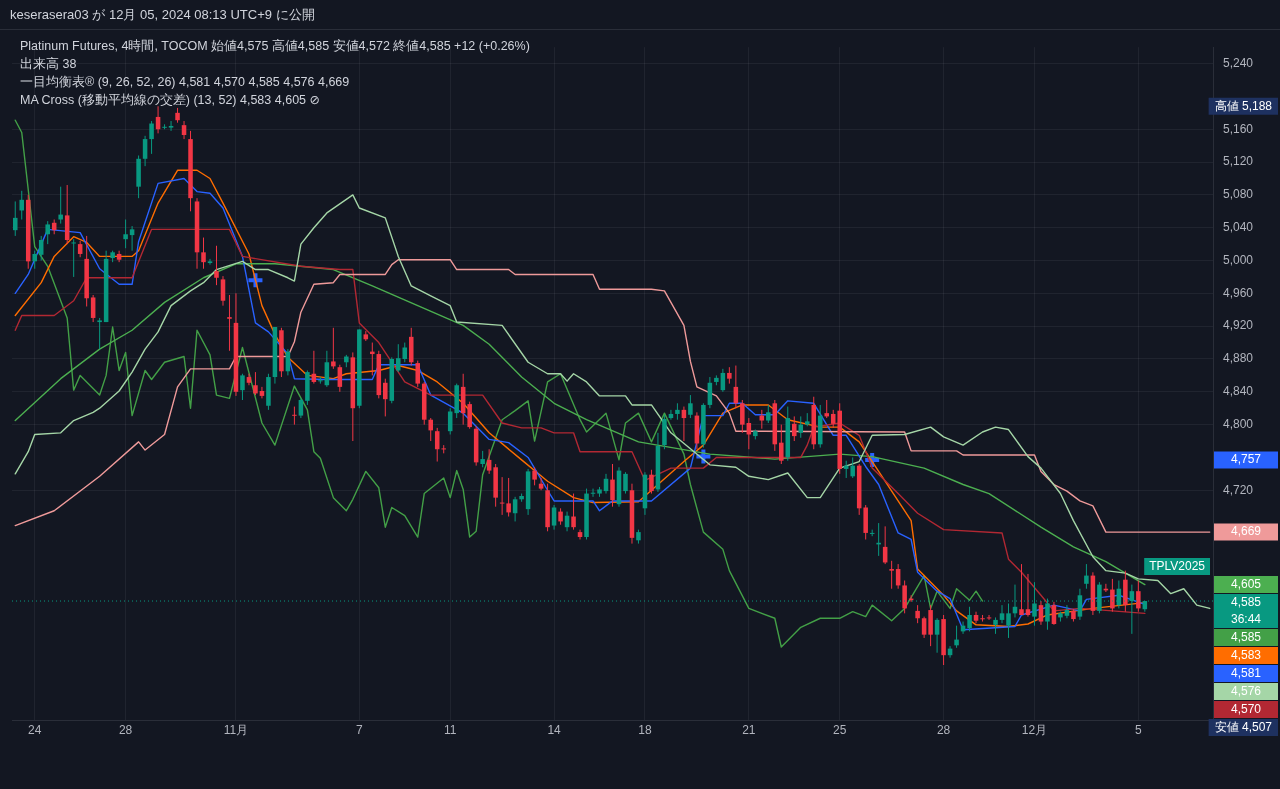 The image size is (1280, 789). Describe the element at coordinates (1238, 358) in the screenshot. I see `y-tick-label: 4,880` at that location.